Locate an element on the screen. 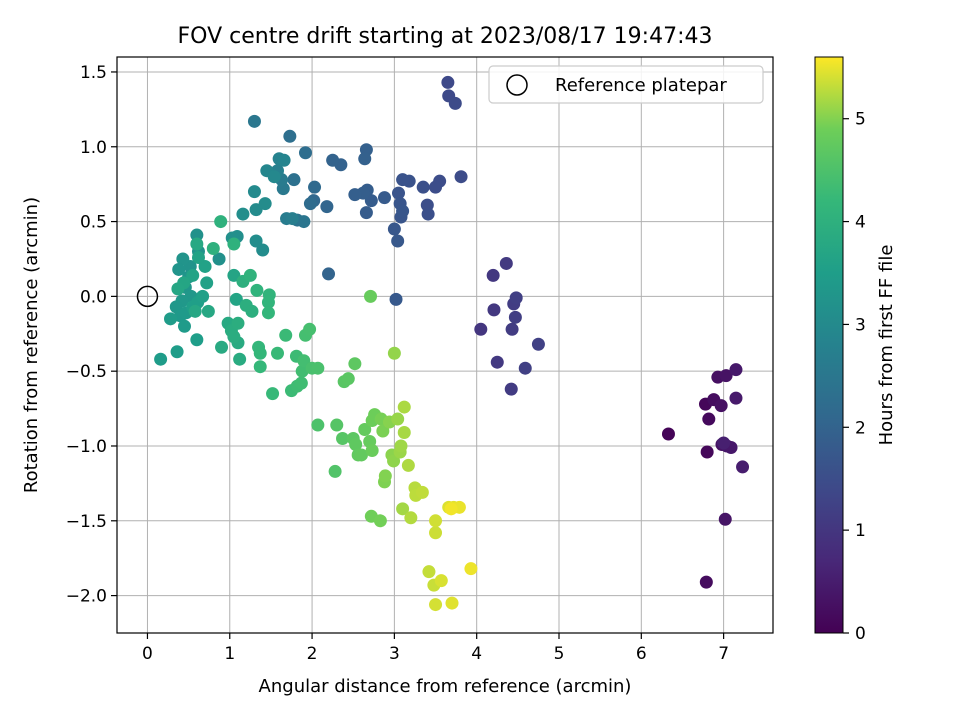 This screenshot has width=960, height=720. x-tick-label: 7 is located at coordinates (723, 654).